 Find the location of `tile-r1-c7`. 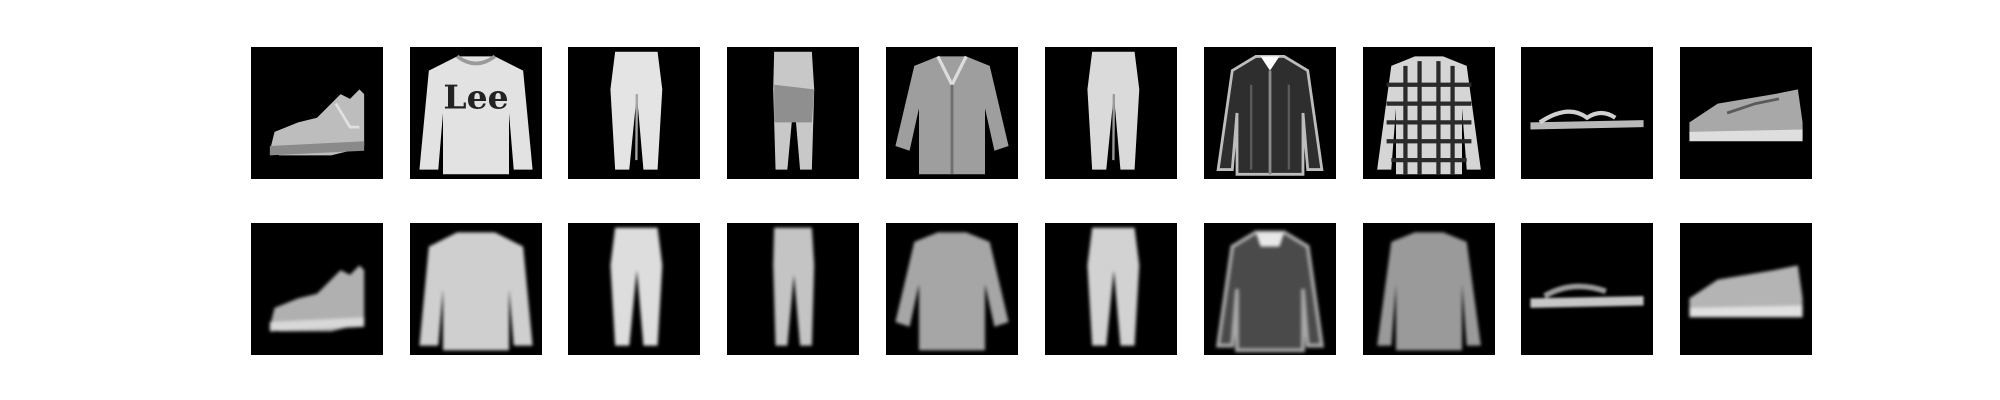

tile-r1-c7 is located at coordinates (1270, 113).